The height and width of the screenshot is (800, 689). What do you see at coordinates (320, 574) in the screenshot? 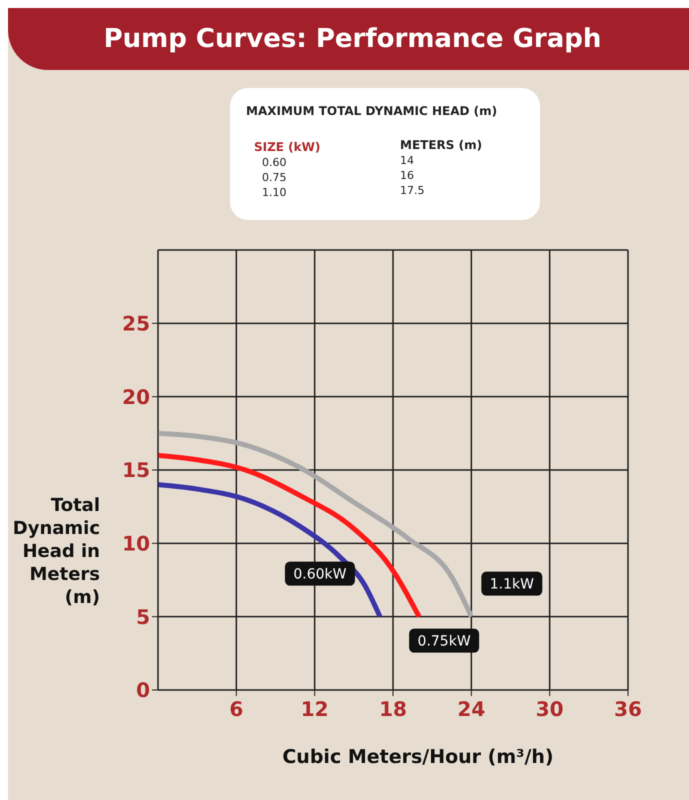
I see `series-label: 0.60kW` at bounding box center [320, 574].